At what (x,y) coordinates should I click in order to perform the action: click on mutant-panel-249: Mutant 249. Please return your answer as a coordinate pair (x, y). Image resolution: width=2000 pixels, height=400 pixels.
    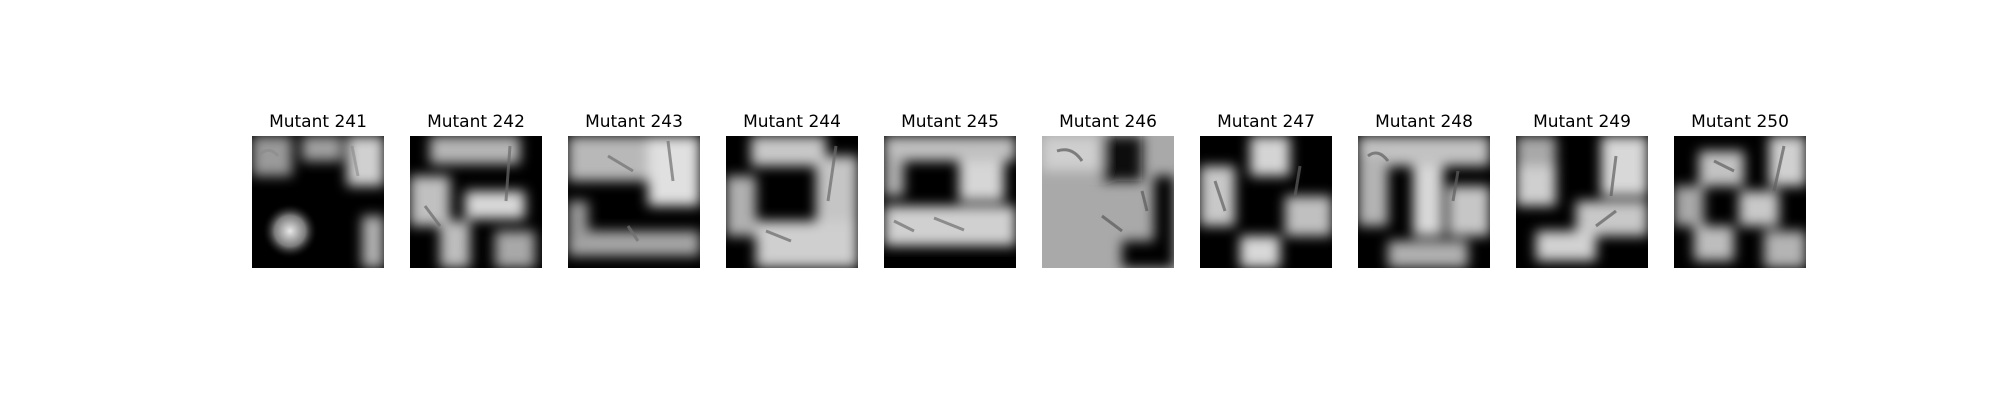
    Looking at the image, I should click on (1582, 192).